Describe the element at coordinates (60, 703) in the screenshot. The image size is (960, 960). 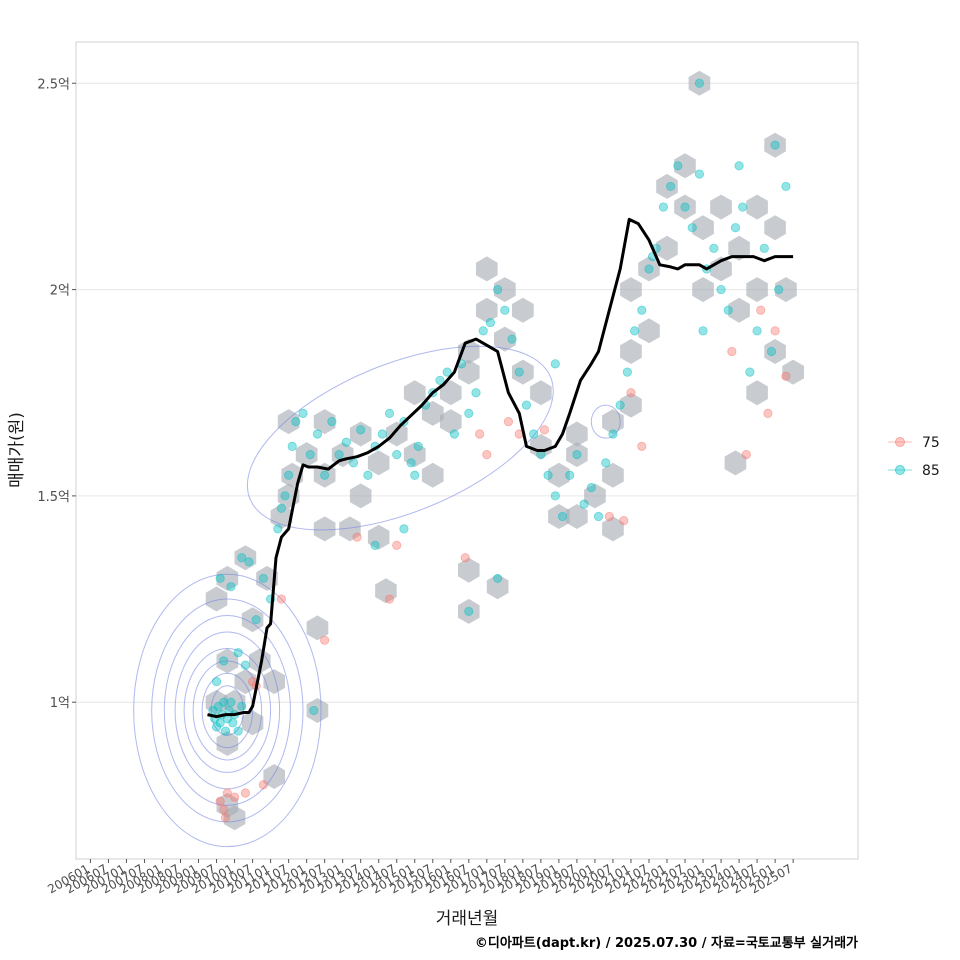
I see `y-tick-label: 1억` at that location.